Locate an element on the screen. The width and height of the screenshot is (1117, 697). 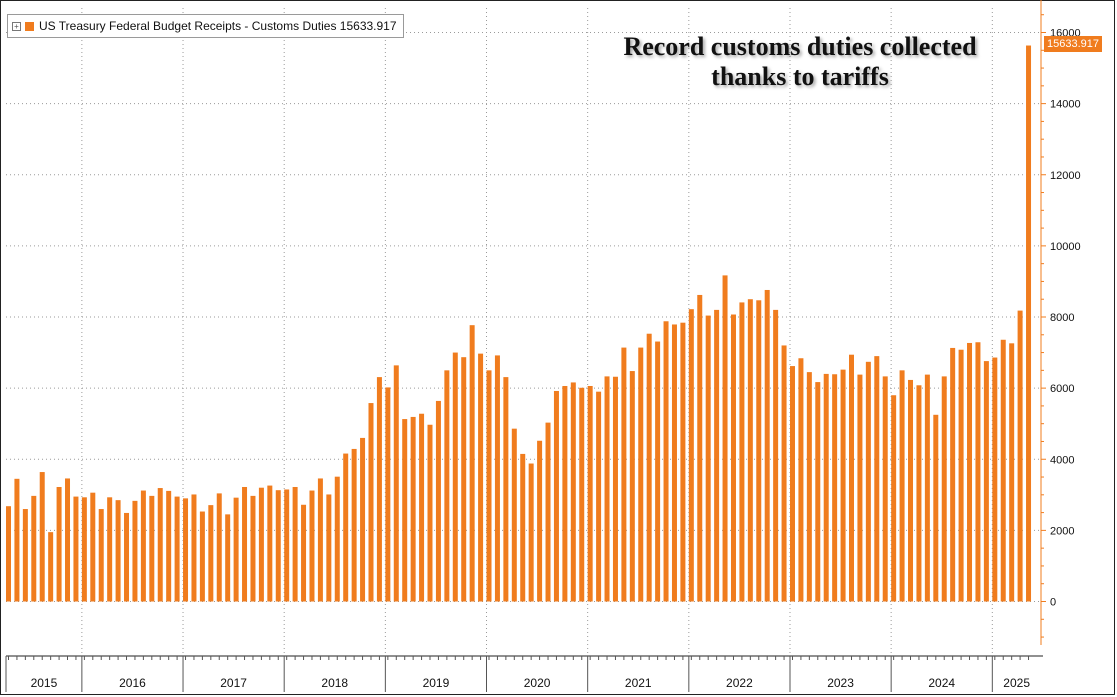
y-tick-label: 6000 is located at coordinates (1062, 389).